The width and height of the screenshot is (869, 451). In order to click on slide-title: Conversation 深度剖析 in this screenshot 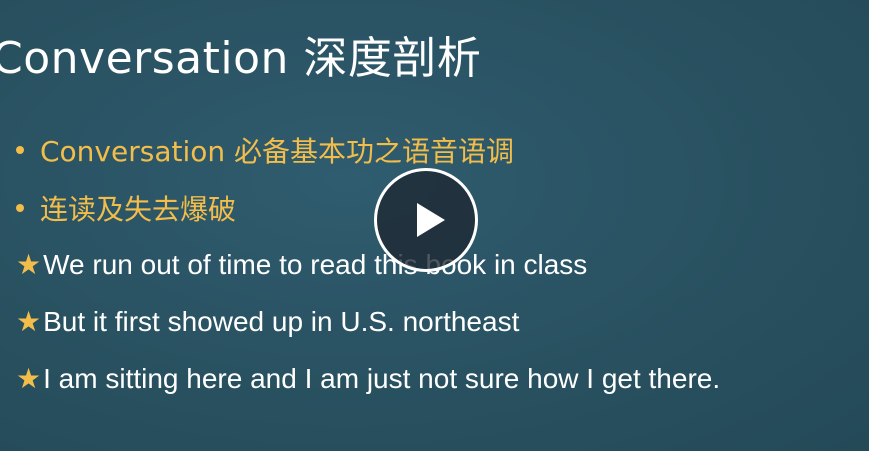, I will do `click(241, 58)`.